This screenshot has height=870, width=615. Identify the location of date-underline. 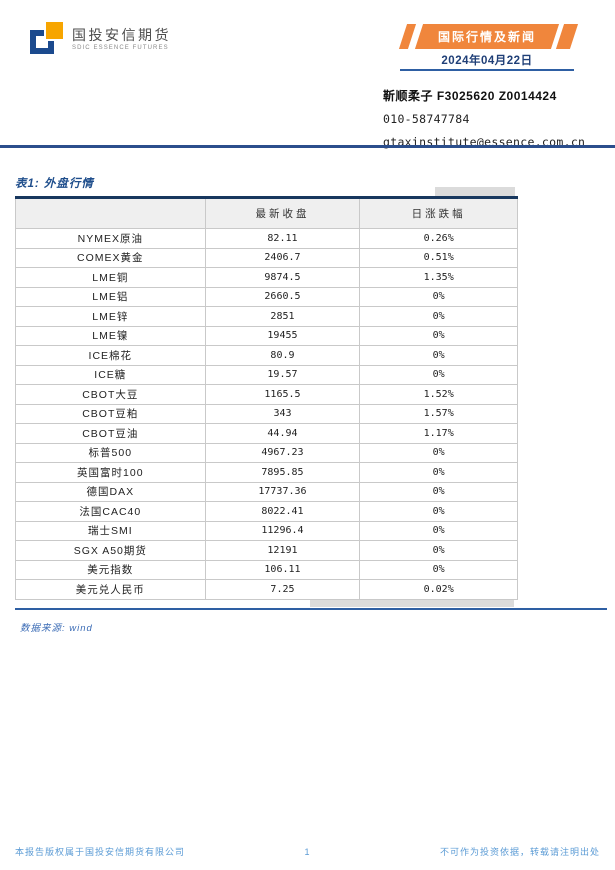
(487, 70).